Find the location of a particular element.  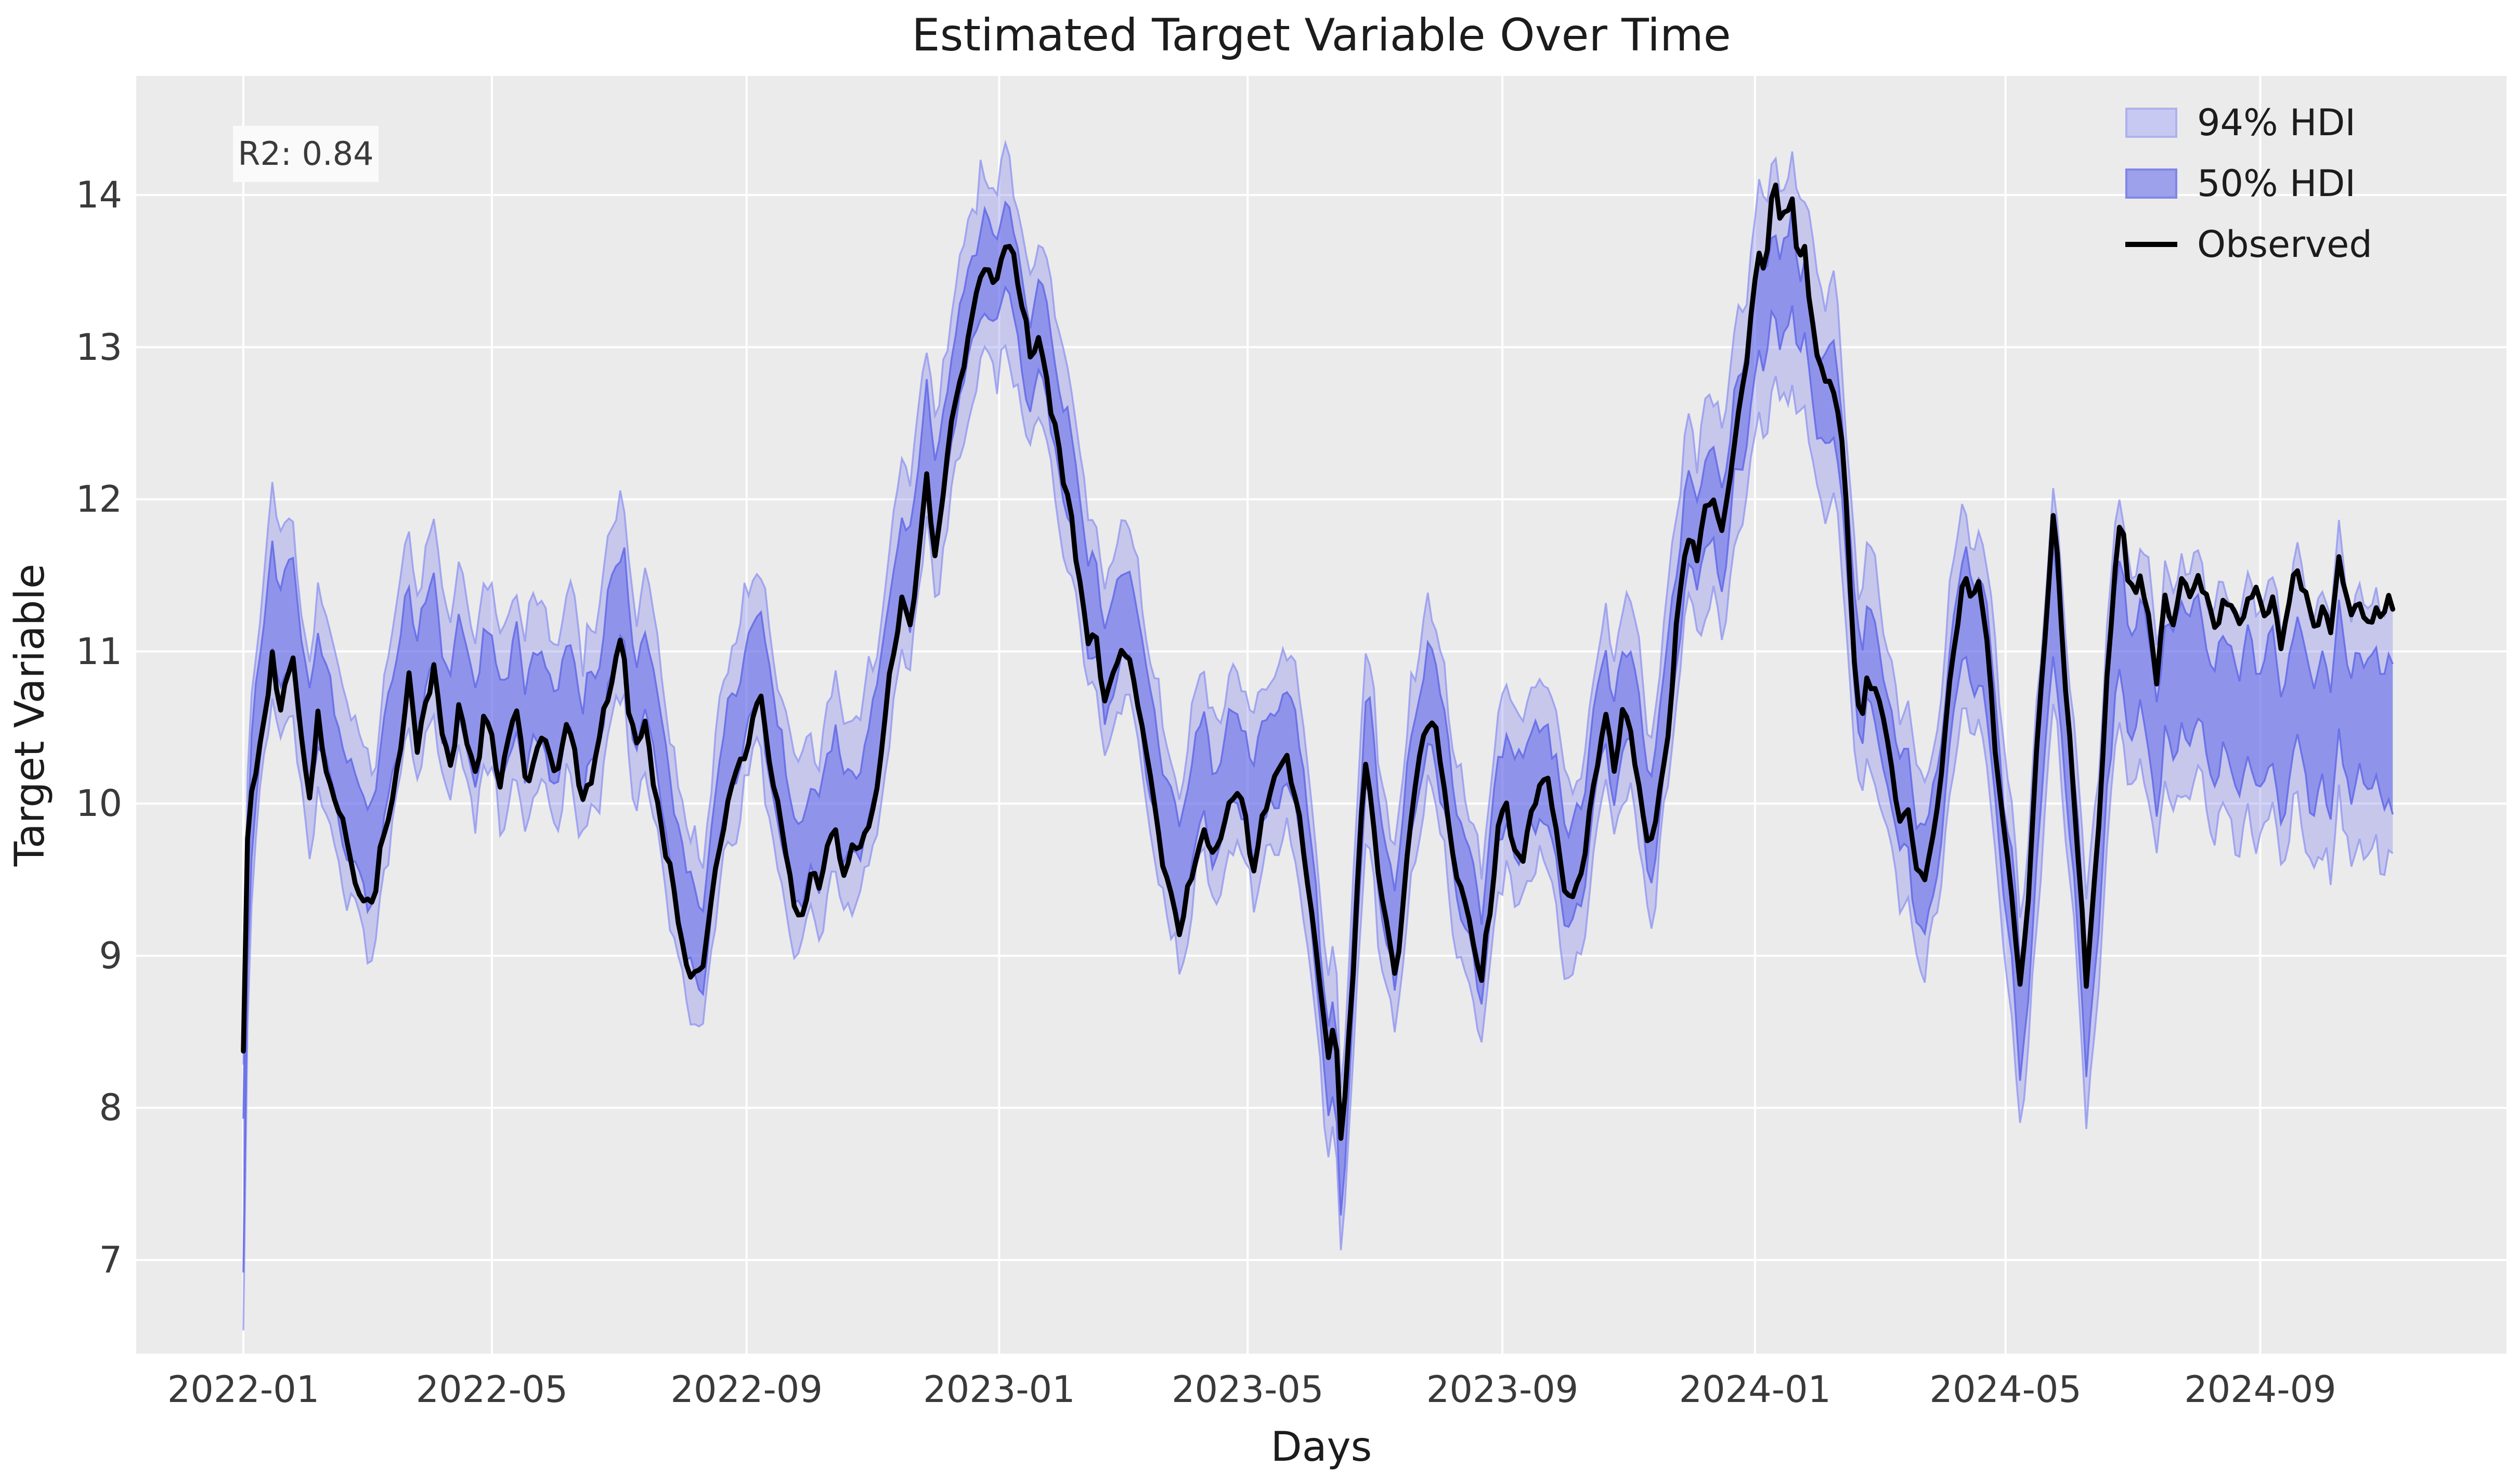

observed-line-swatch-icon is located at coordinates (2151, 244).